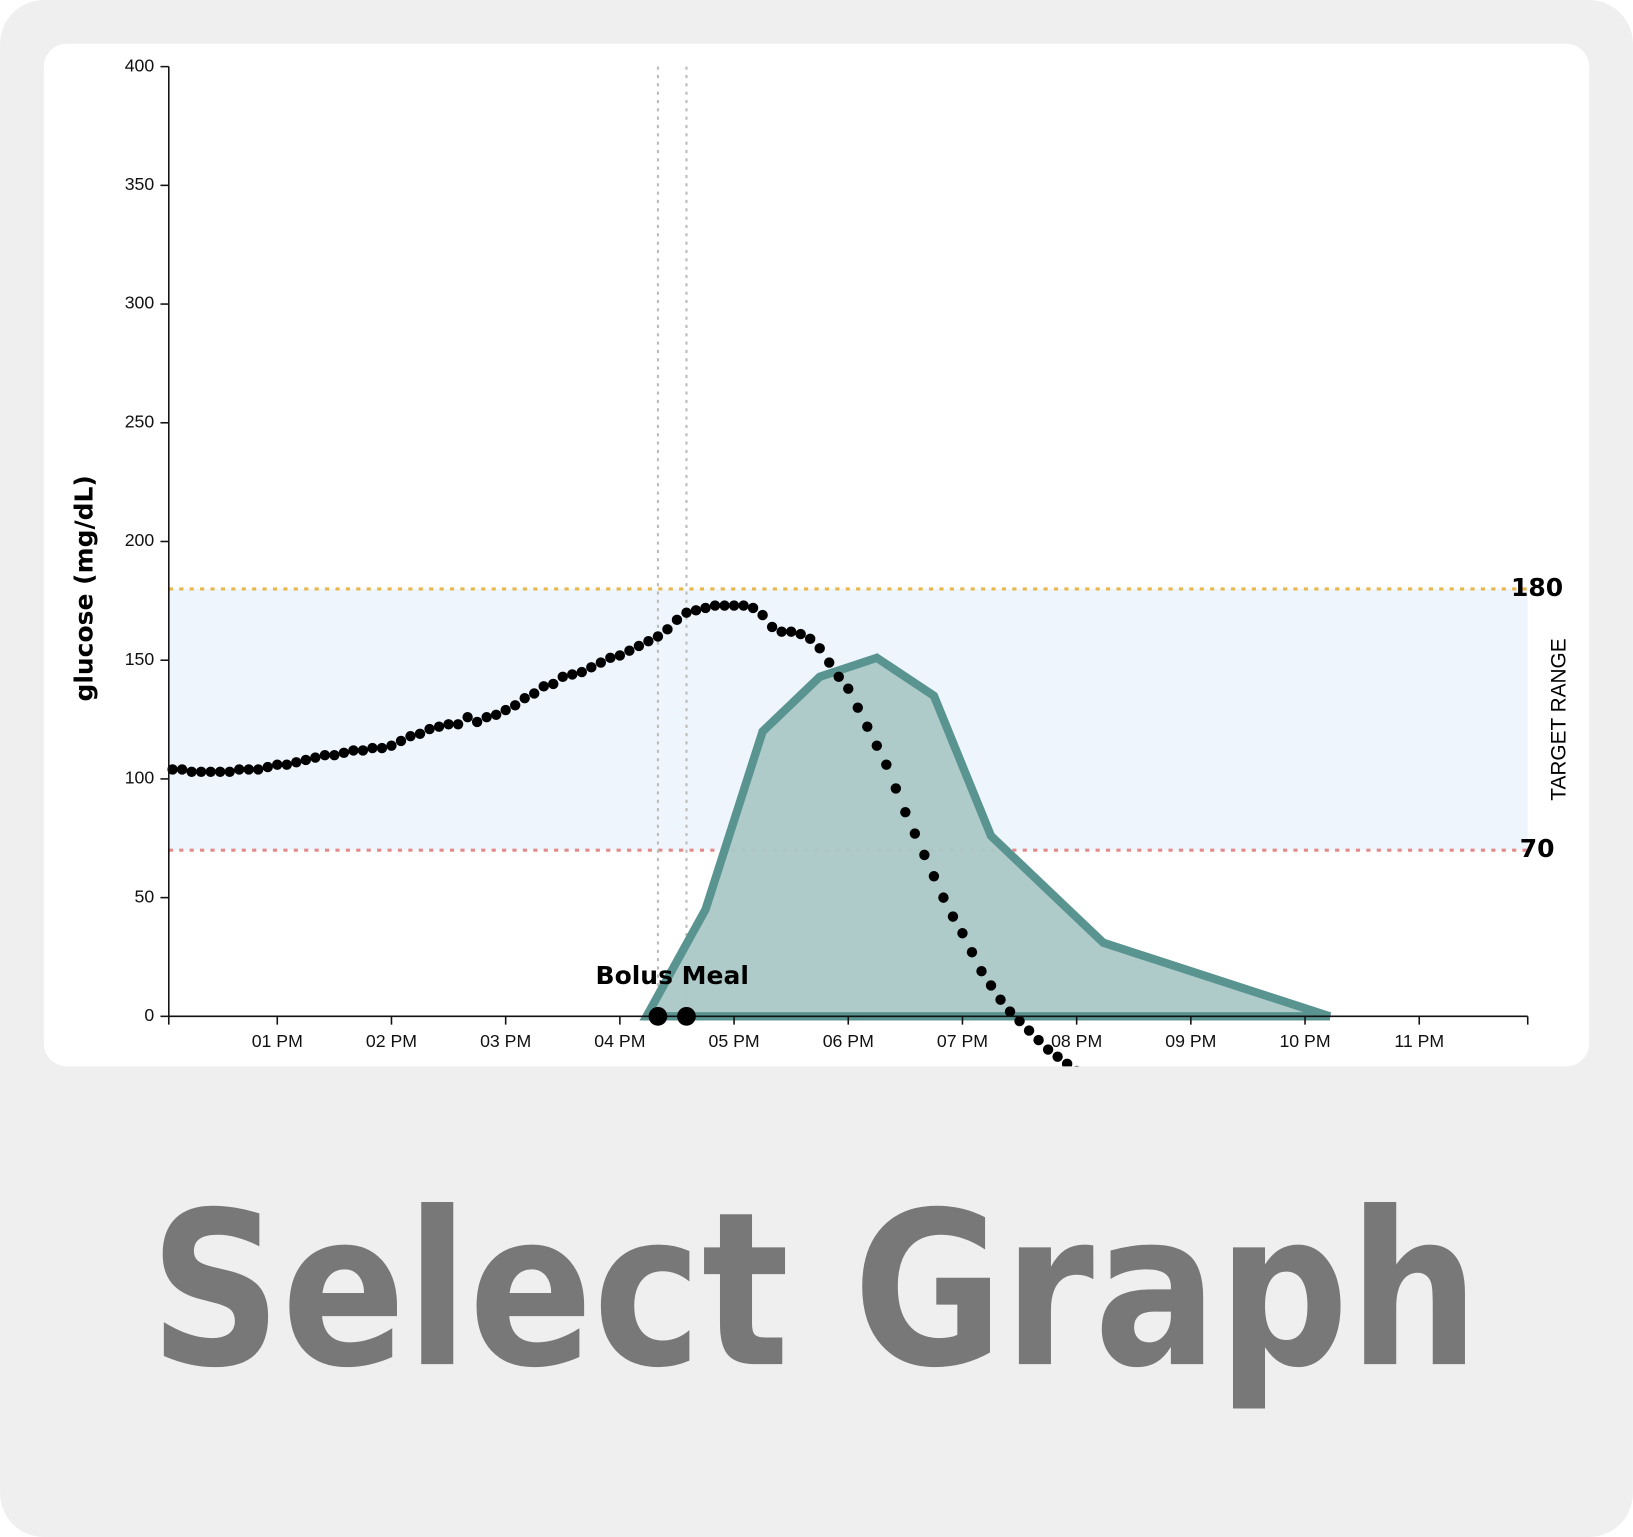 Image resolution: width=1633 pixels, height=1537 pixels. Describe the element at coordinates (83, 588) in the screenshot. I see `y-axis-label: glucose (mg/dL)` at that location.